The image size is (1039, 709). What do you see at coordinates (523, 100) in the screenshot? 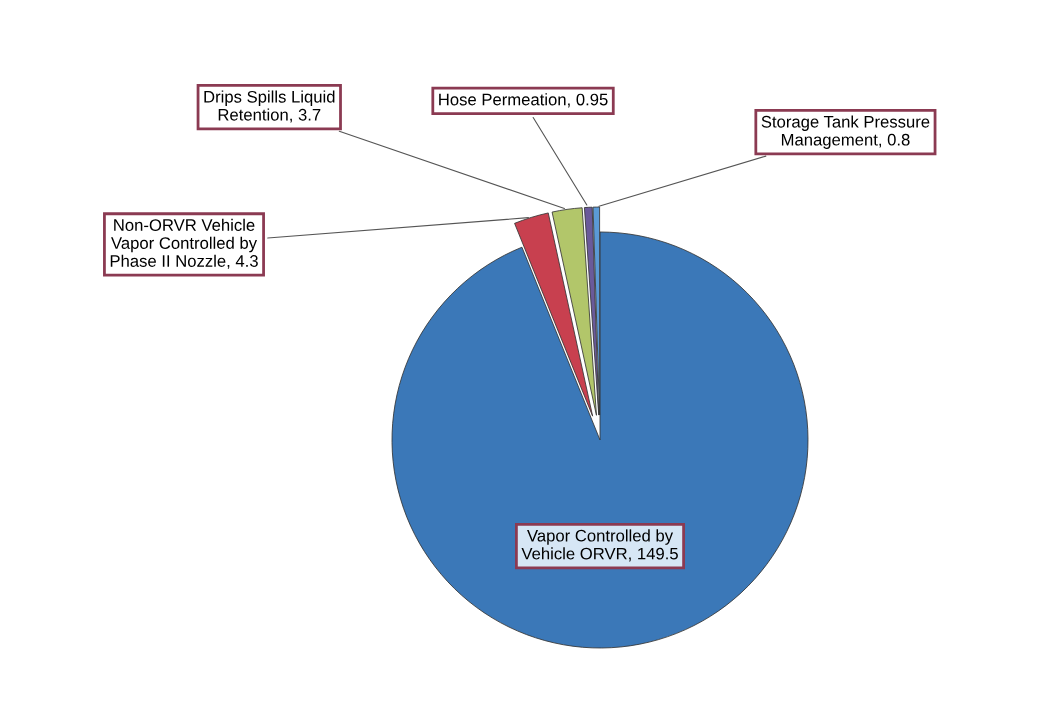
I see `slice-label: Hose Permeation, 0.95` at bounding box center [523, 100].